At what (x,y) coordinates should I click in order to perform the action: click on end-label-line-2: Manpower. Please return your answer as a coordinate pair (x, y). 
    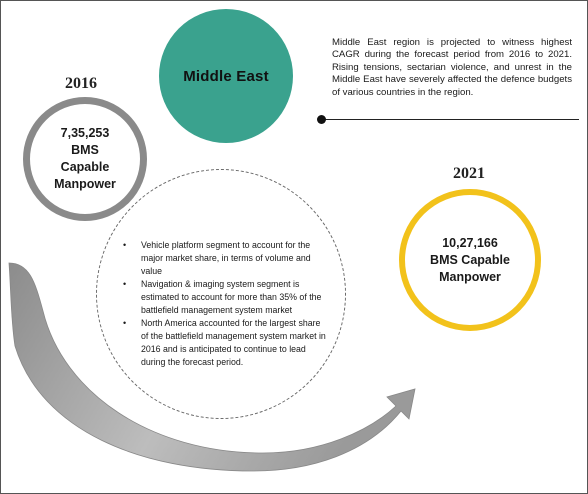
    Looking at the image, I should click on (470, 276).